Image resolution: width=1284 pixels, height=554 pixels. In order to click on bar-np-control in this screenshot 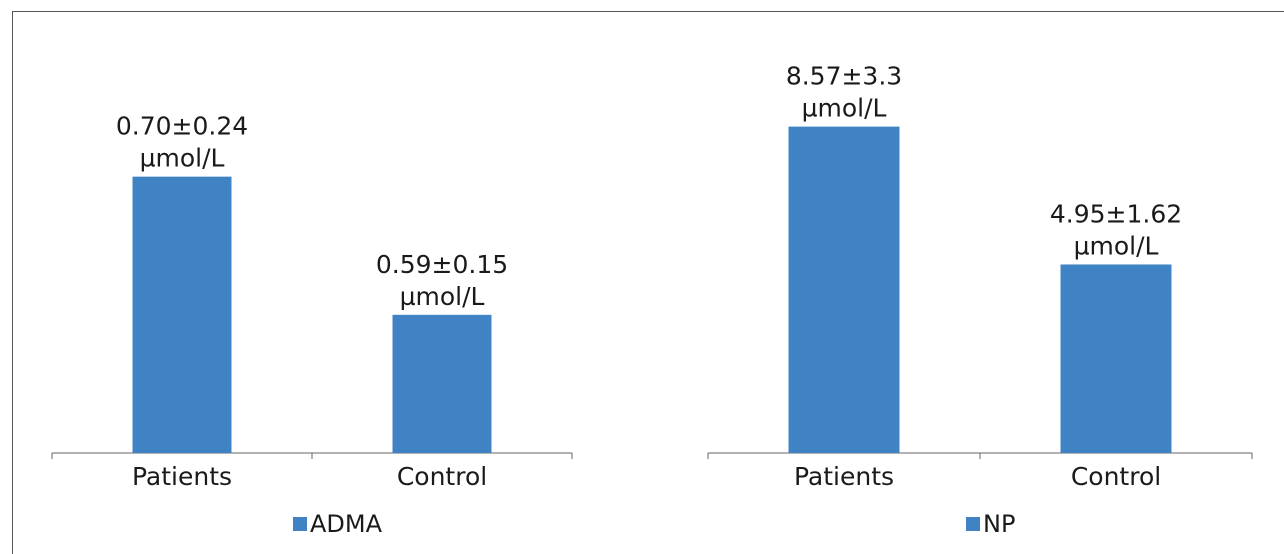, I will do `click(1116, 358)`.